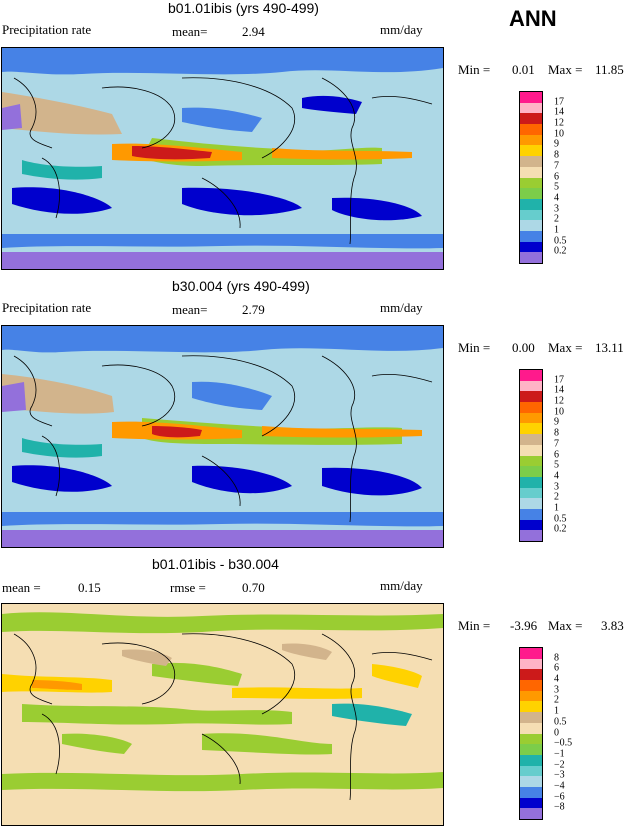 Image resolution: width=634 pixels, height=827 pixels. I want to click on panel-1-colorbar-swatches, so click(531, 177).